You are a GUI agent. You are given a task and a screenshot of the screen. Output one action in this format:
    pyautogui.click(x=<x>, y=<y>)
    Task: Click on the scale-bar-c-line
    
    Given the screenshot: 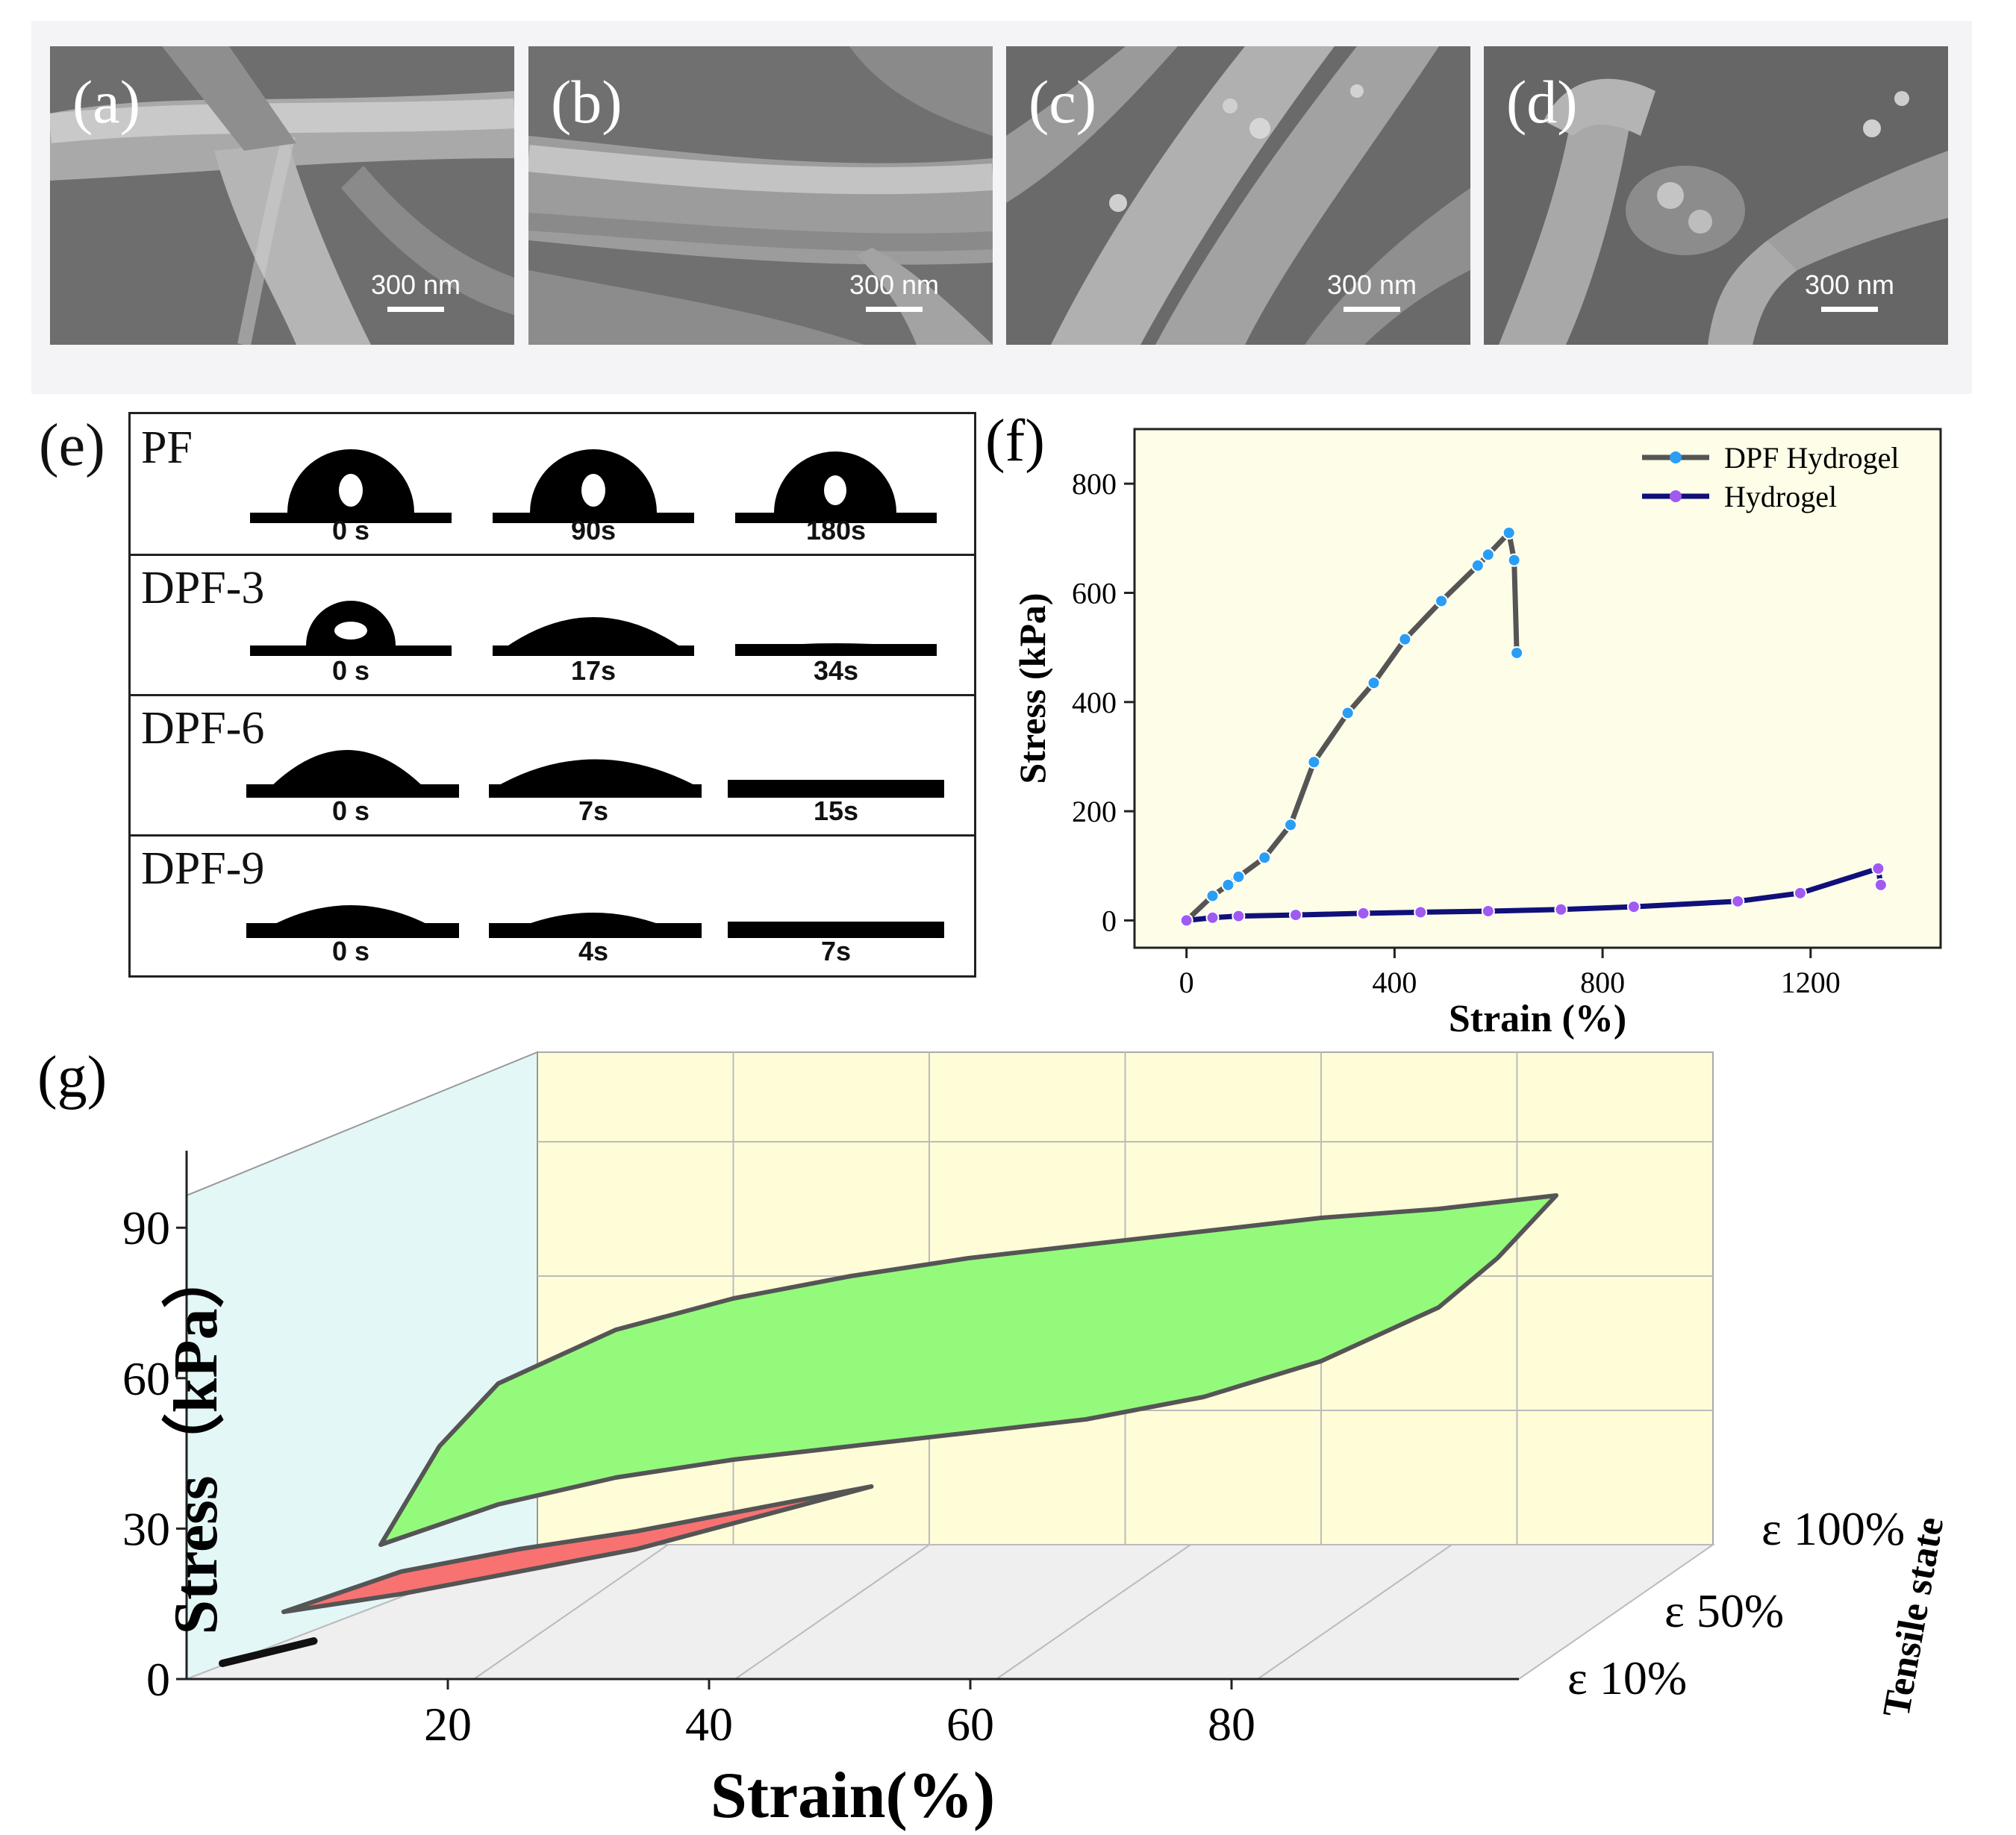 What is the action you would take?
    pyautogui.click(x=1372, y=309)
    